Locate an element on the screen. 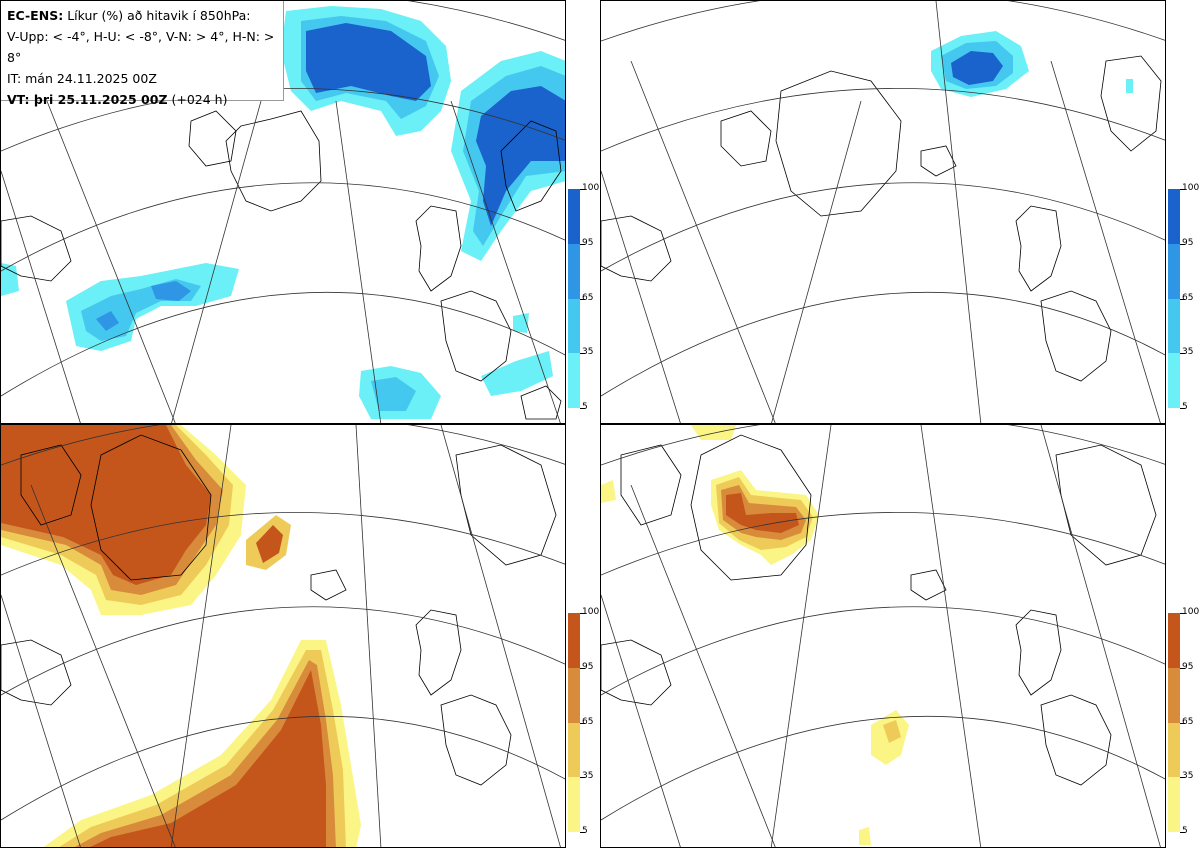 Image resolution: width=1200 pixels, height=848 pixels. colorbar-warm-left is located at coordinates (574, 722).